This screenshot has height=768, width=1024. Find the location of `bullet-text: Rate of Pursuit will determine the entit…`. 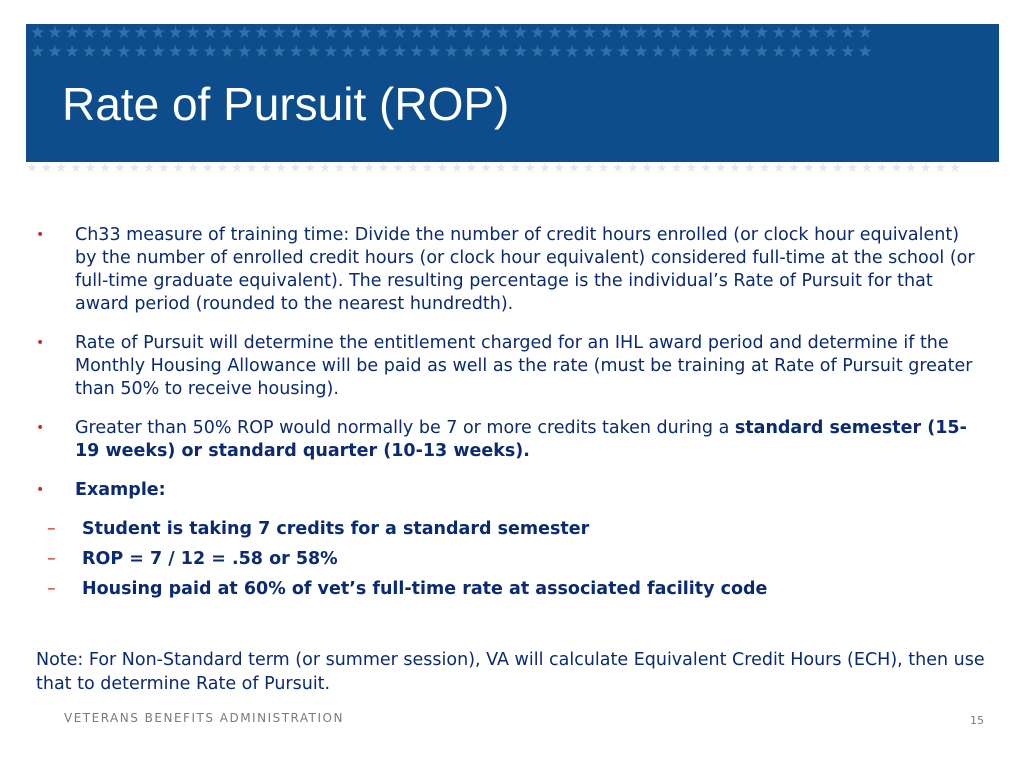

bullet-text: Rate of Pursuit will determine the entit… is located at coordinates (524, 366).